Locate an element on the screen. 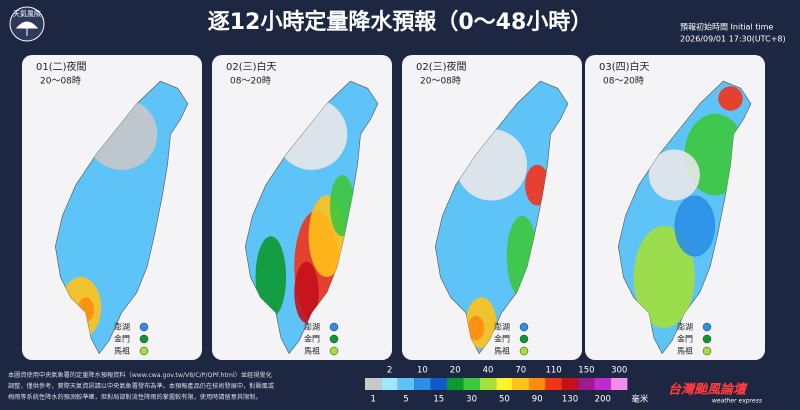 The height and width of the screenshot is (410, 800). scale-label: 300 is located at coordinates (619, 371).